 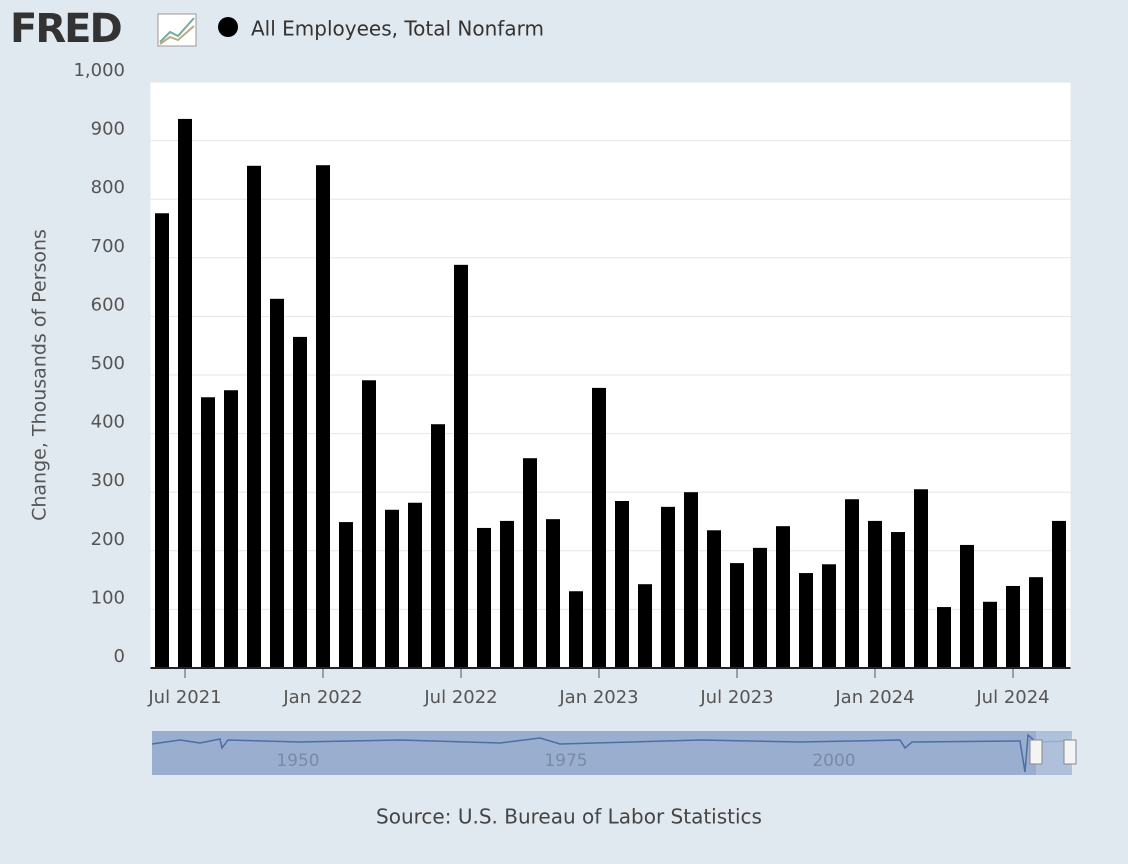 What do you see at coordinates (108, 480) in the screenshot?
I see `y-tick-label: 300` at bounding box center [108, 480].